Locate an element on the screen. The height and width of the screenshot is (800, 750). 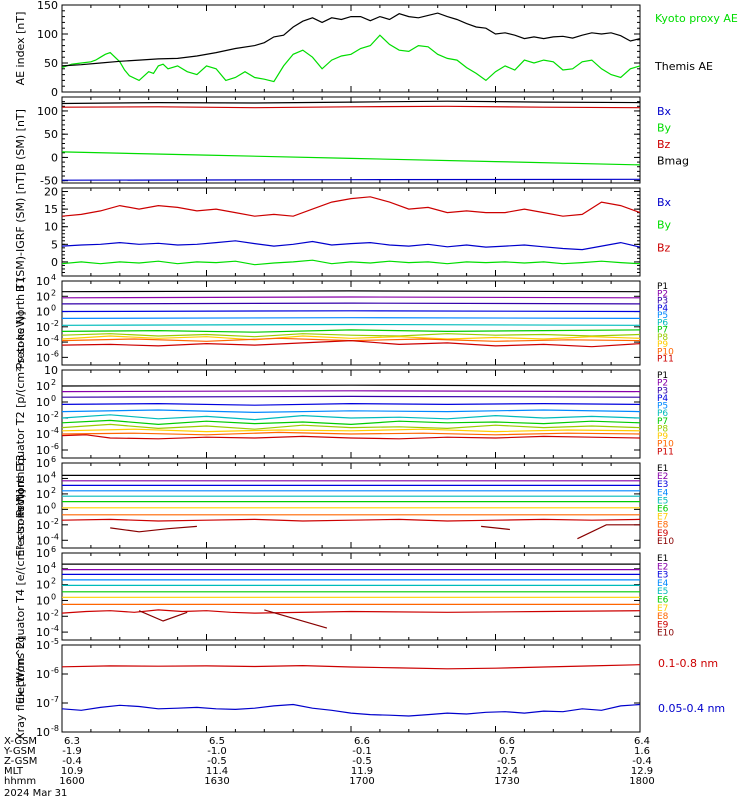
table-cell: -1.0 is located at coordinates (217, 751).